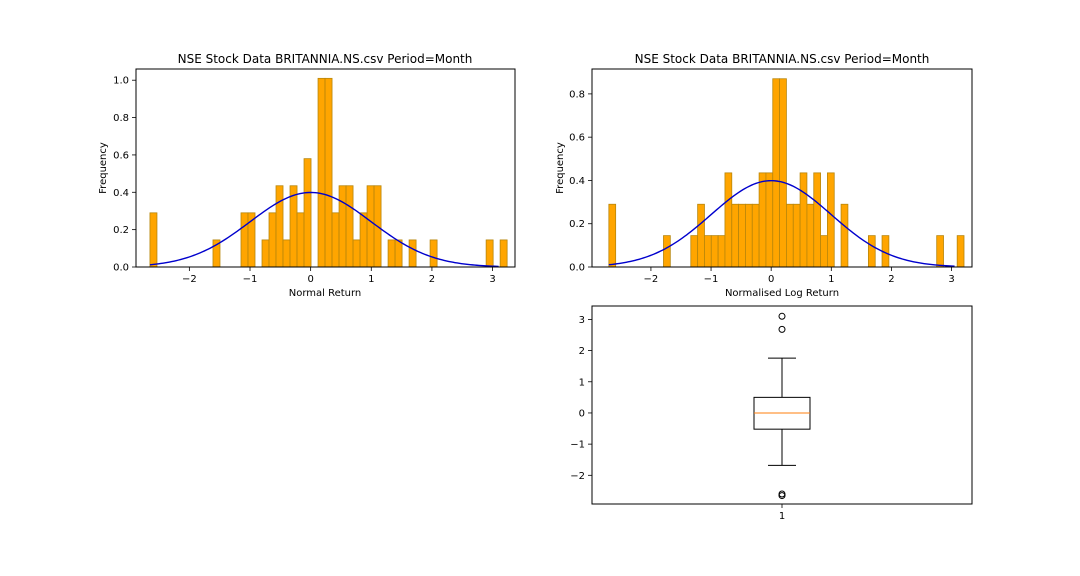 The image size is (1080, 576). I want to click on x-tick-label: 0, so click(771, 279).